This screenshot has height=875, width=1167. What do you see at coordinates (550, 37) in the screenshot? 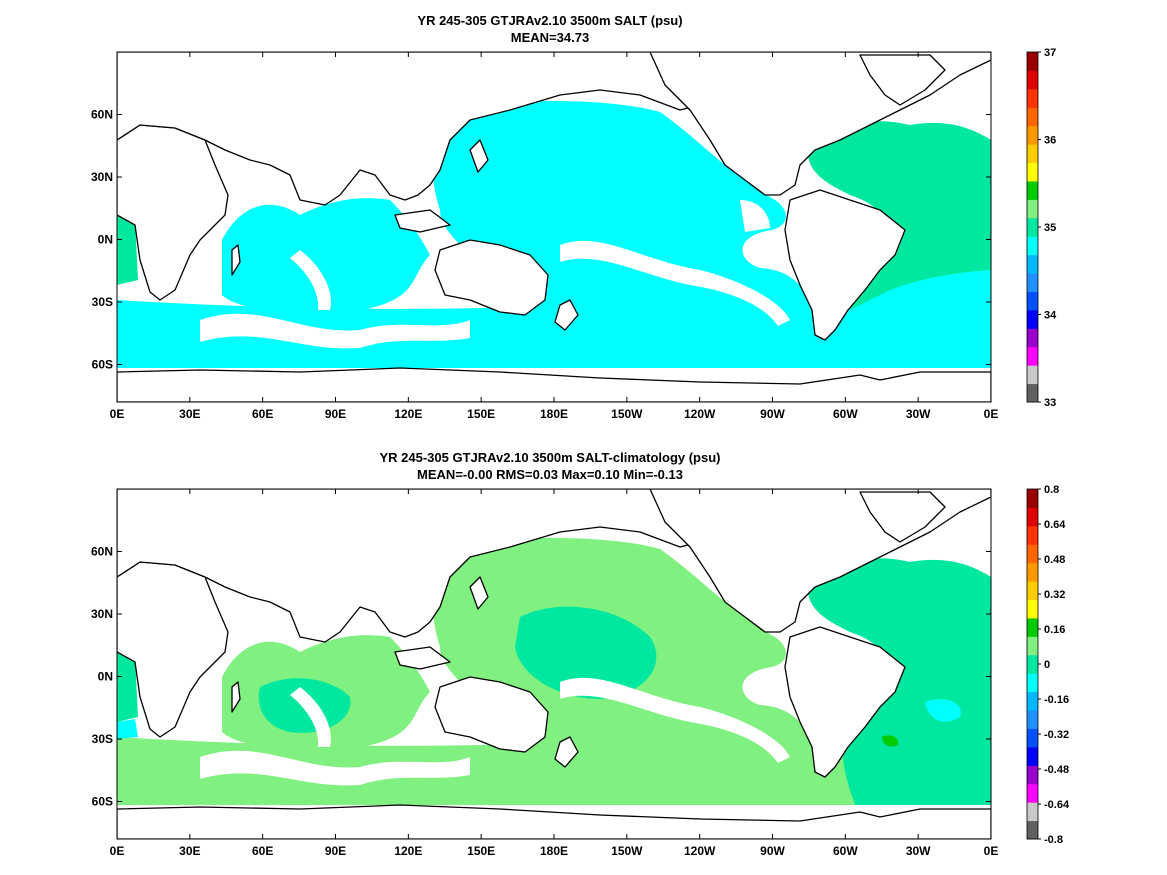
I see `map-subtitle: MEAN=34.73` at bounding box center [550, 37].